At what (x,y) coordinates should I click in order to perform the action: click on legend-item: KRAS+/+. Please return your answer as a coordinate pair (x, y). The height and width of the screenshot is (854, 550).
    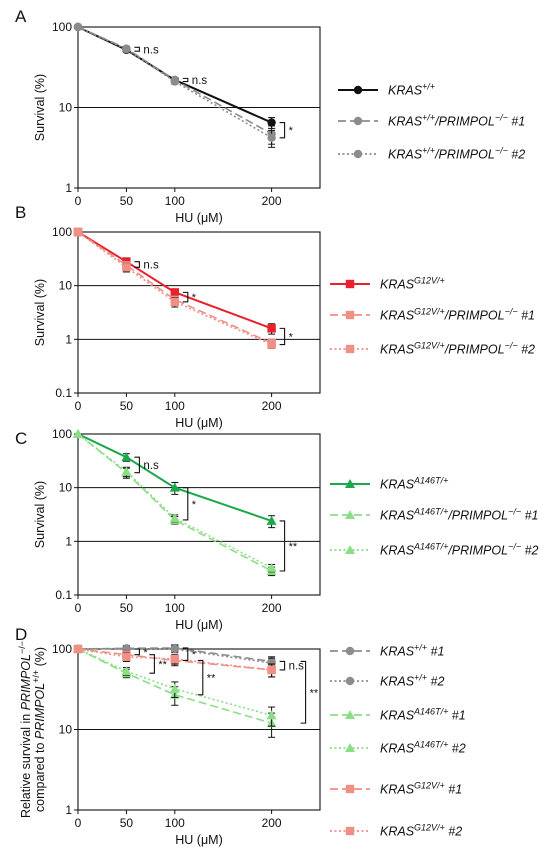
    Looking at the image, I should click on (386, 90).